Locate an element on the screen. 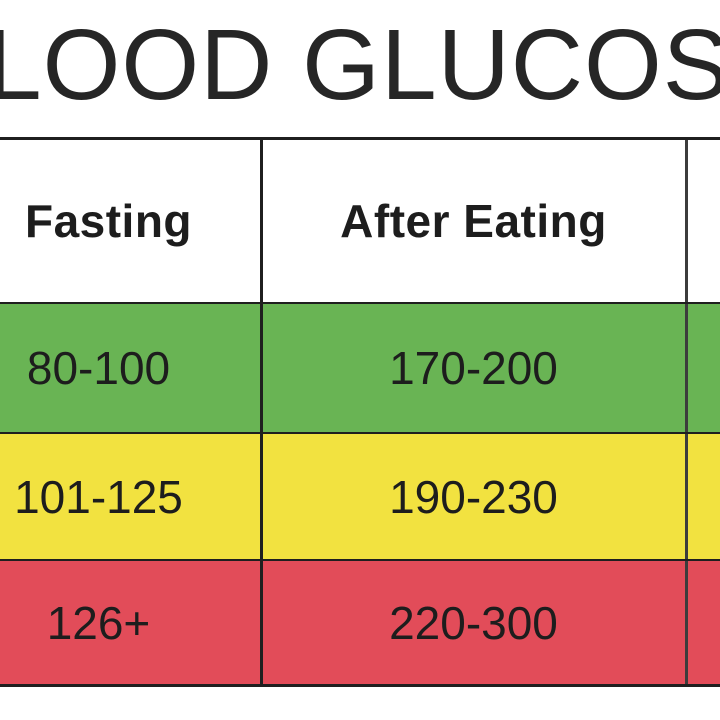 The width and height of the screenshot is (720, 720). value-after-eating: 190-230 is located at coordinates (473, 496).